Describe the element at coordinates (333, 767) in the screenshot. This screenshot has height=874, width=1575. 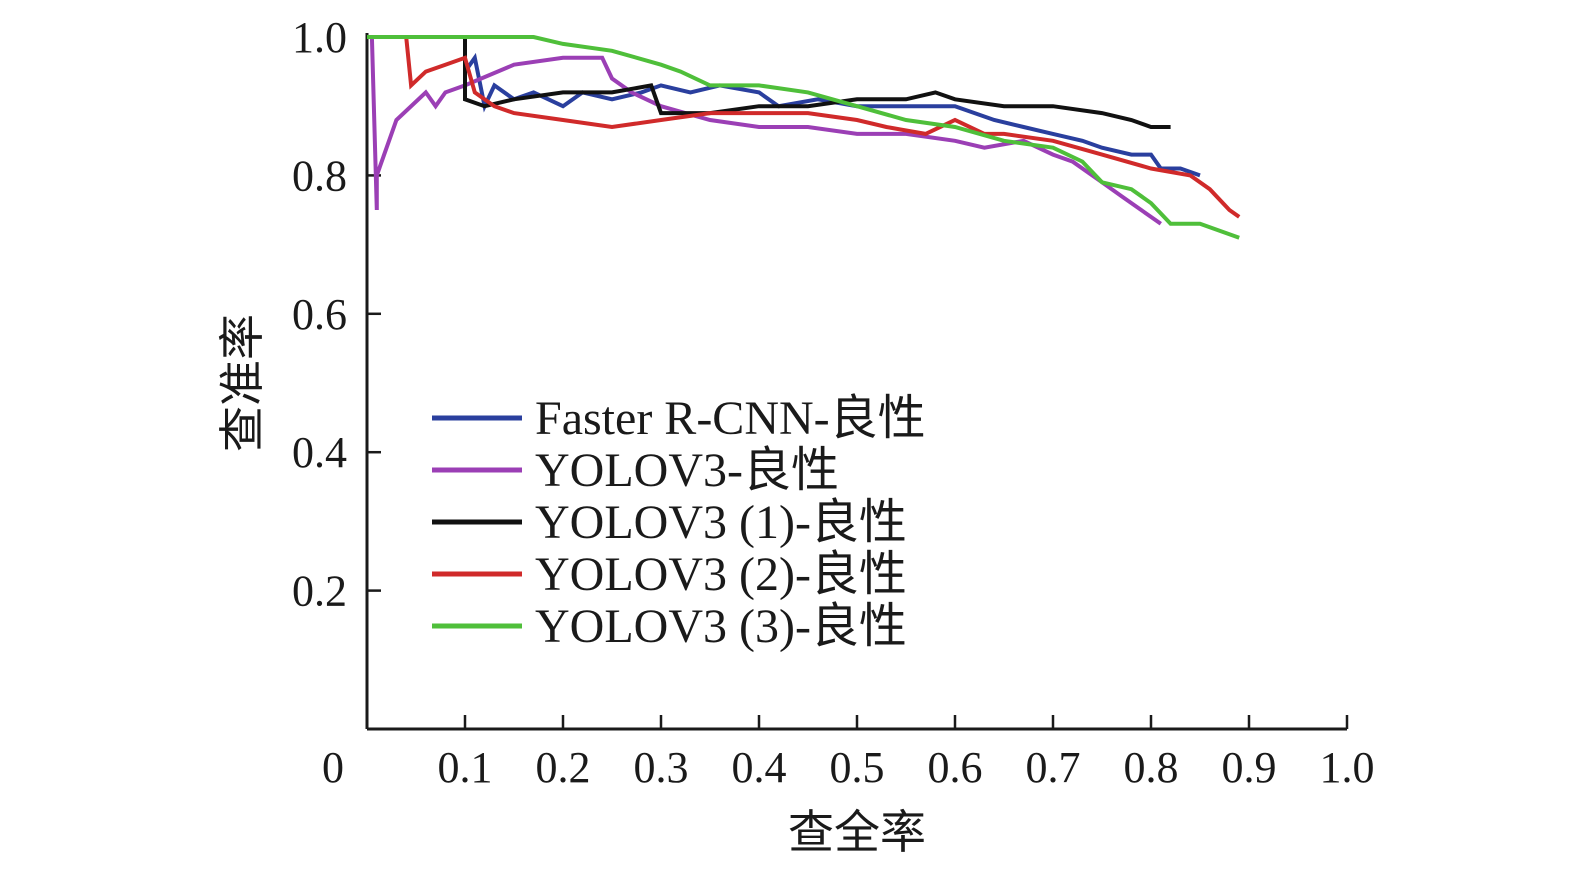
I see `x-tick-label: 0` at that location.